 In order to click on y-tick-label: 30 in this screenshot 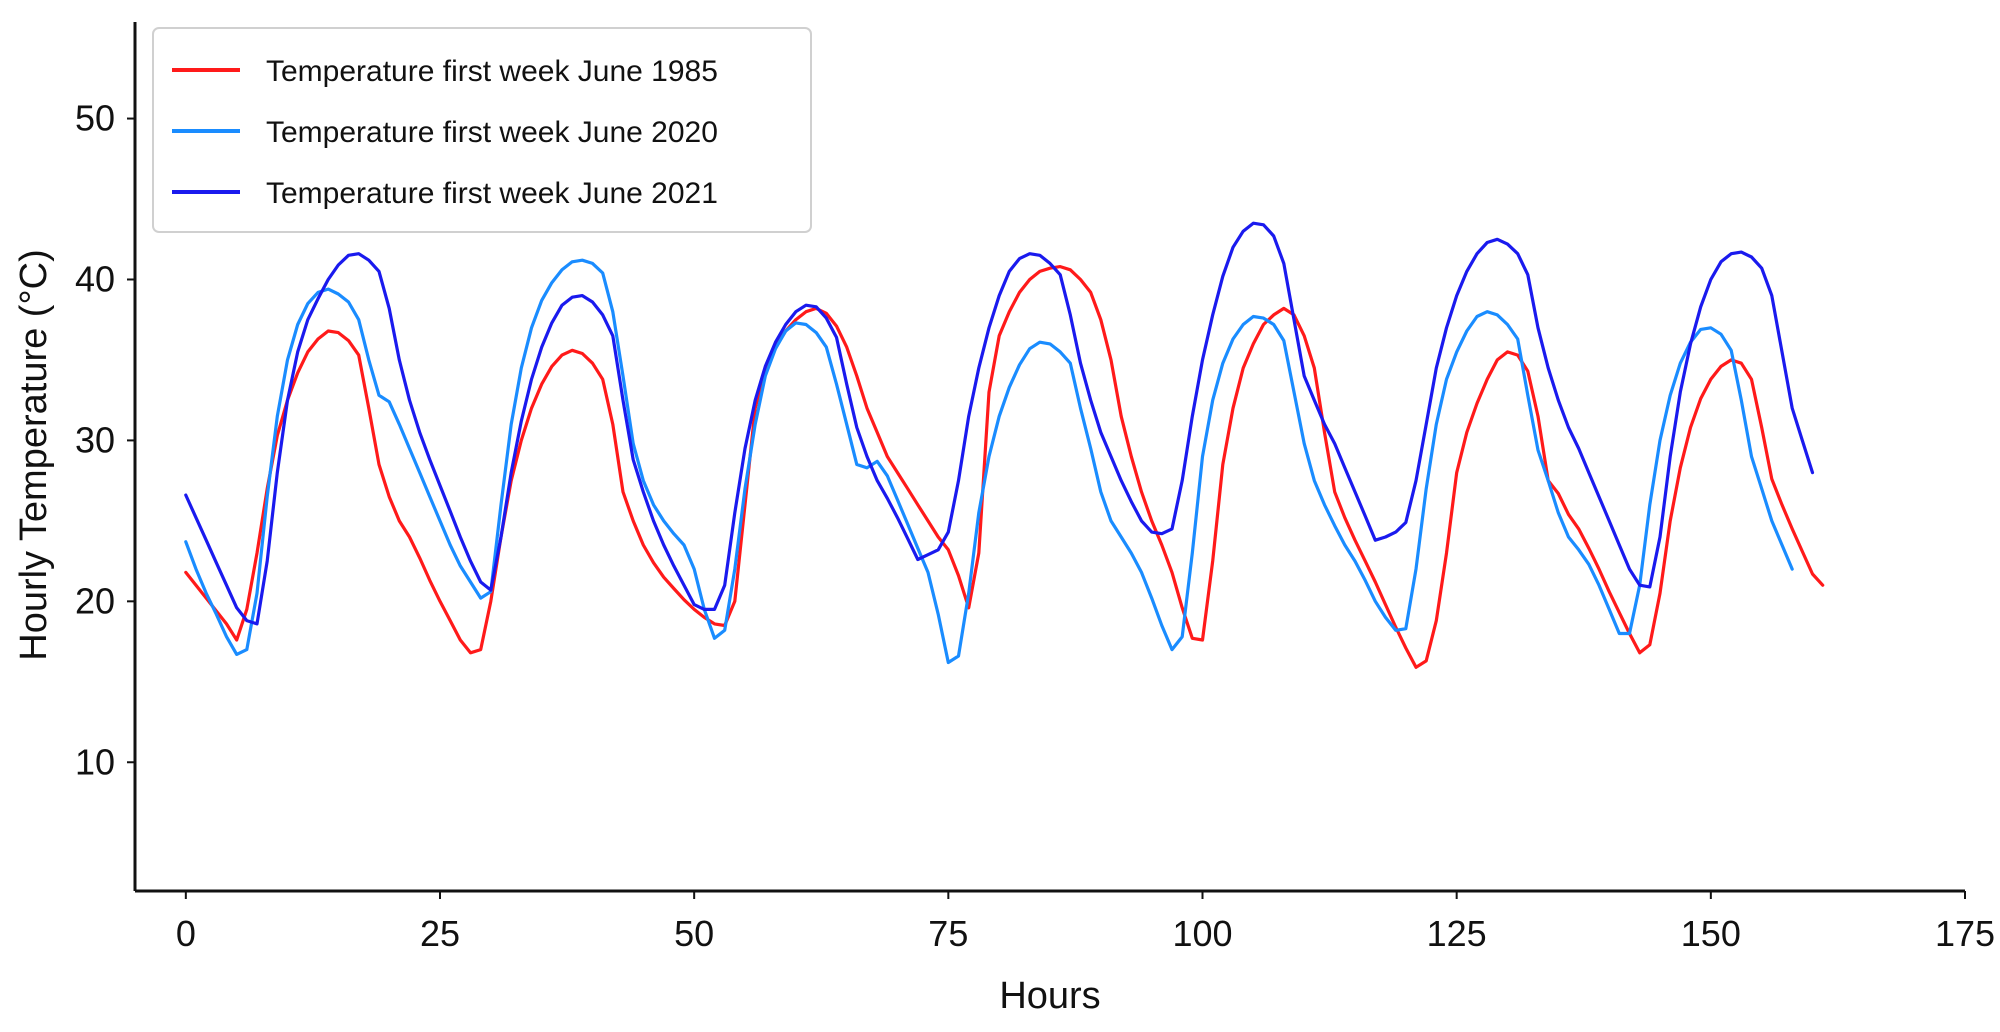, I will do `click(95, 439)`.